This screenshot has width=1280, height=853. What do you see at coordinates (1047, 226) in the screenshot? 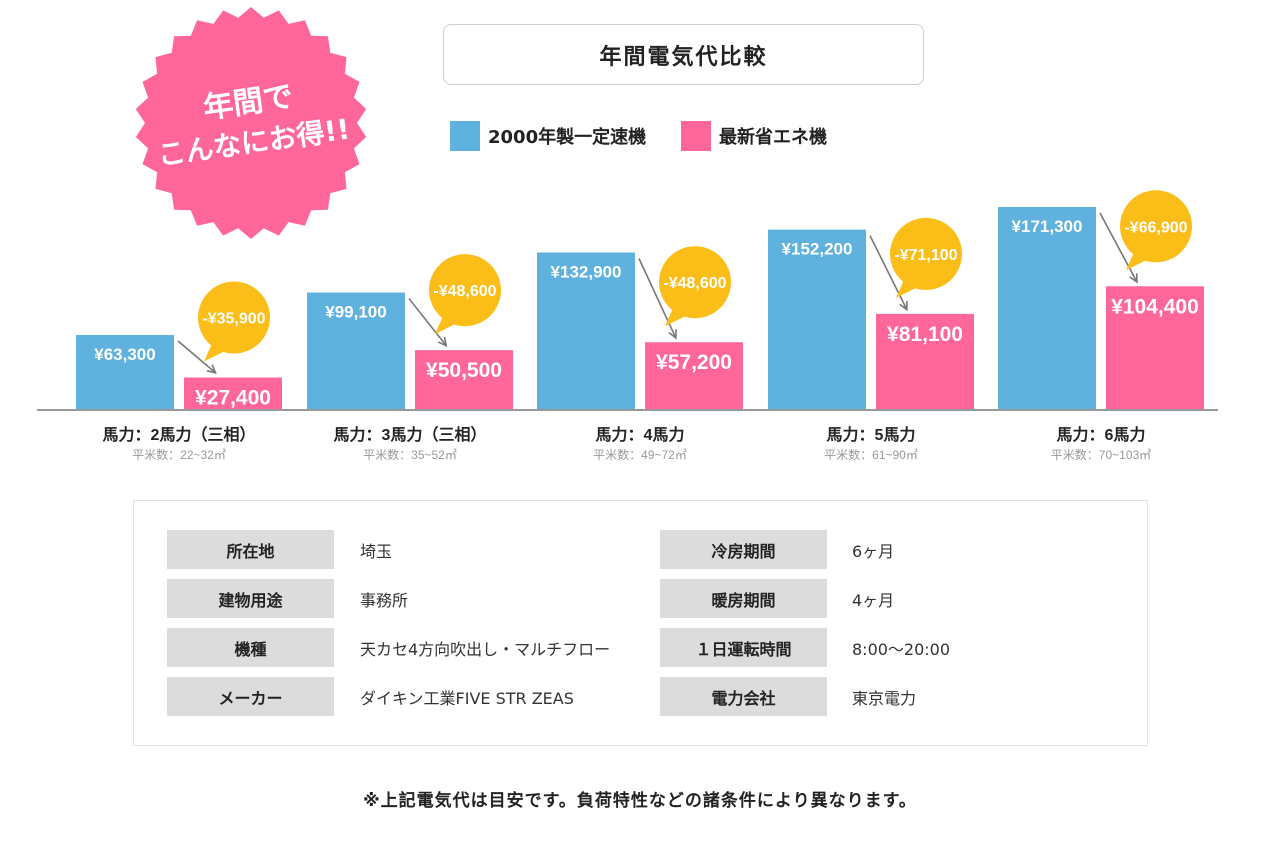
I see `data-label-old-5: ¥171,300` at bounding box center [1047, 226].